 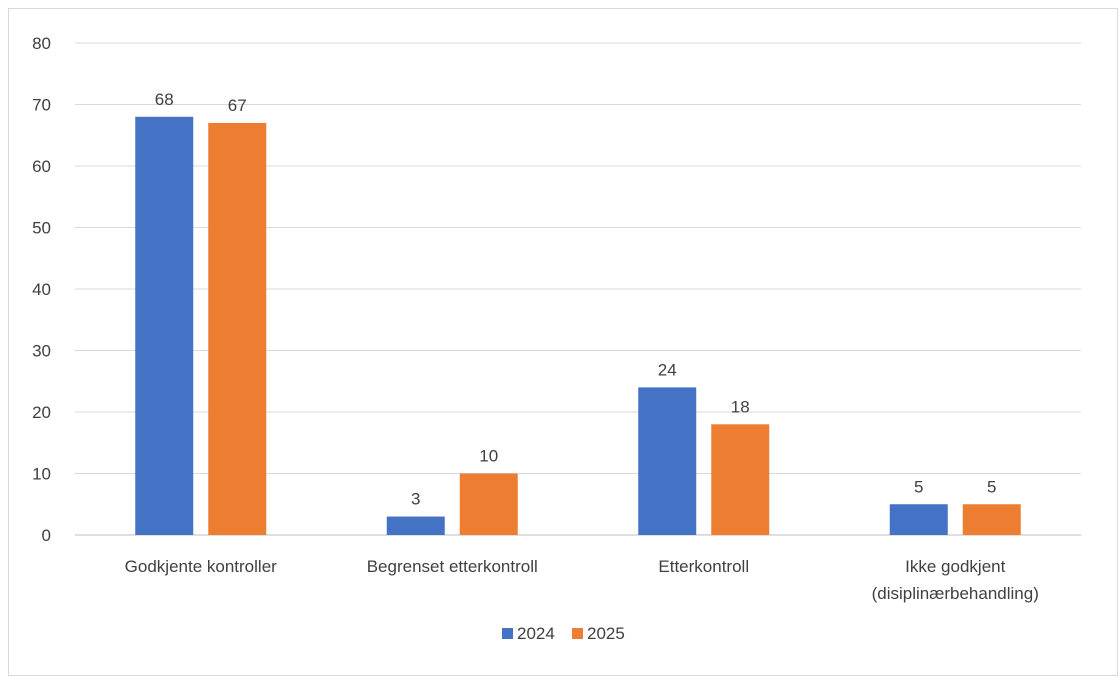 What do you see at coordinates (41, 351) in the screenshot?
I see `y-tick-label: 30` at bounding box center [41, 351].